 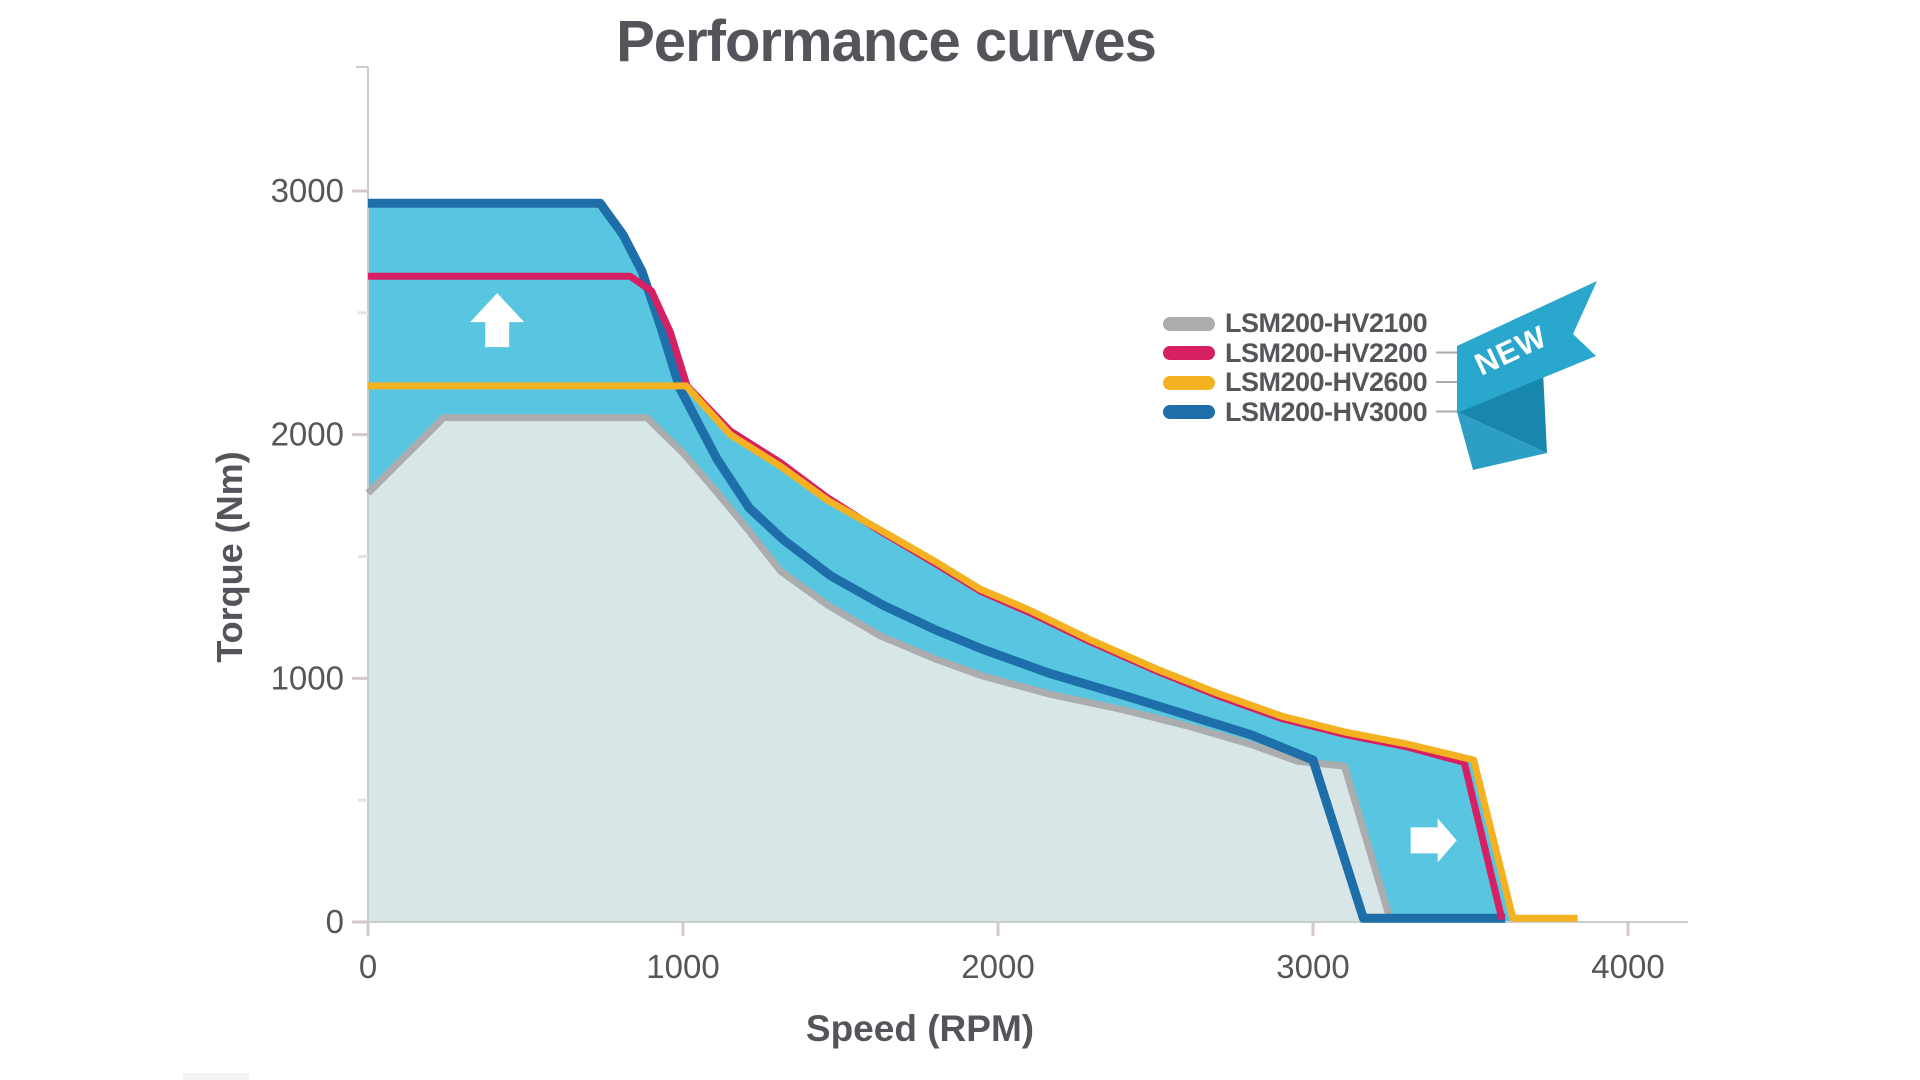 What do you see at coordinates (1326, 382) in the screenshot?
I see `legend-label: LSM200-HV2600` at bounding box center [1326, 382].